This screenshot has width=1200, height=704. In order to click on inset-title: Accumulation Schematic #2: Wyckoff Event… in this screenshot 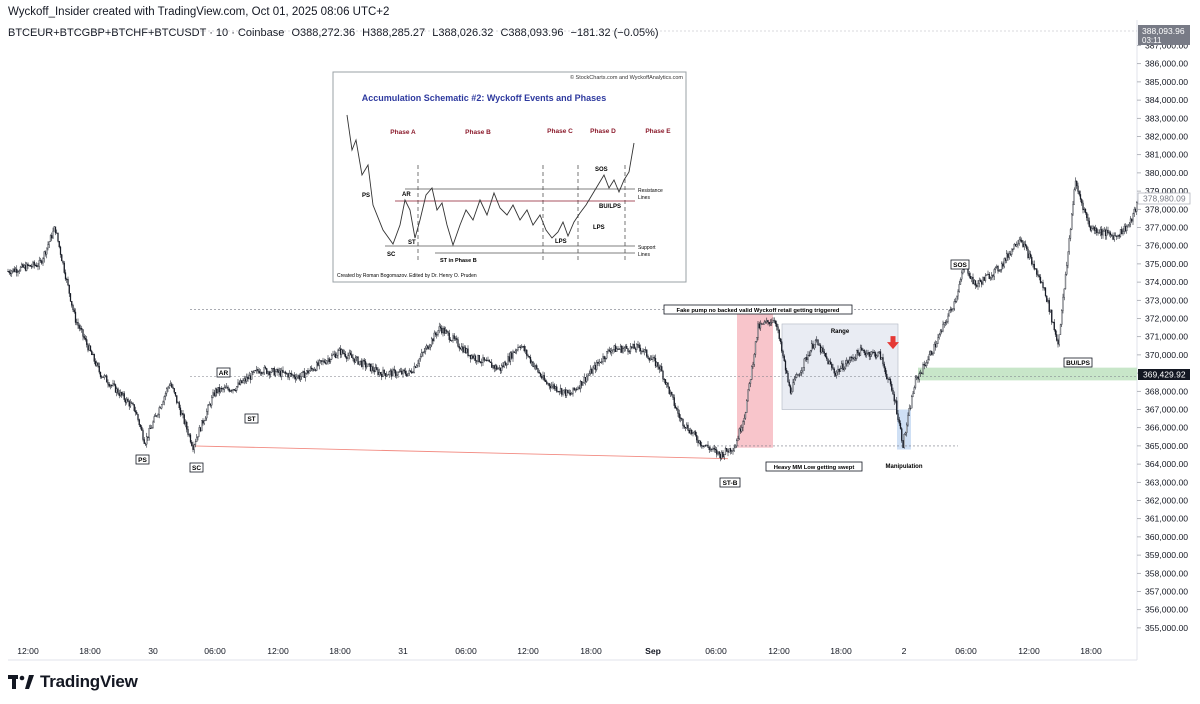, I will do `click(484, 98)`.